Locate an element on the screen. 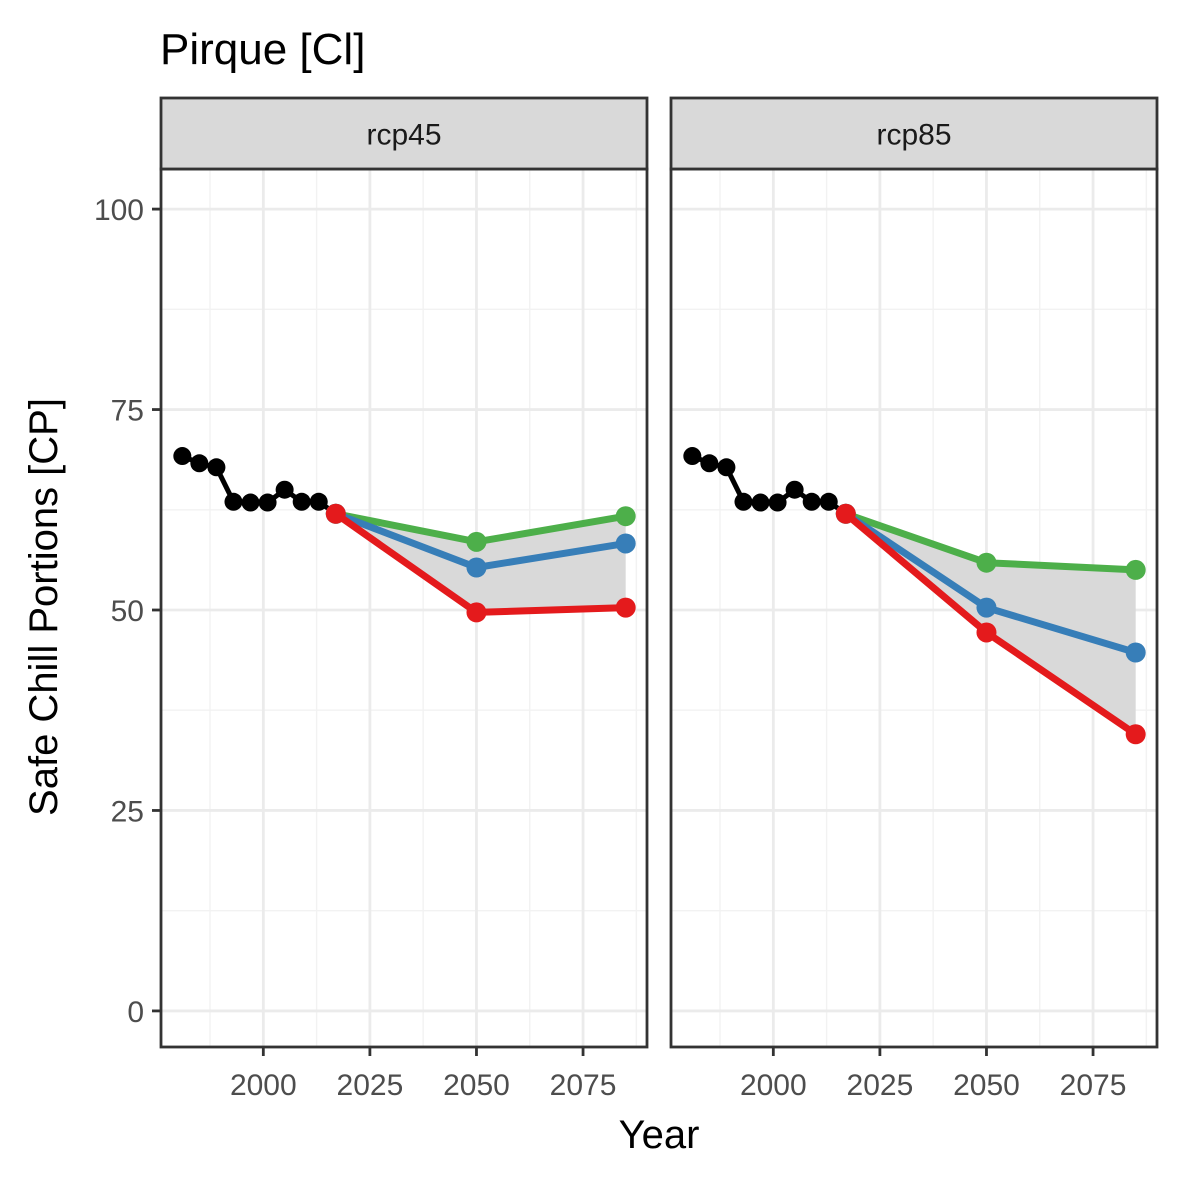  y-tick-label: 100 is located at coordinates (119, 210).